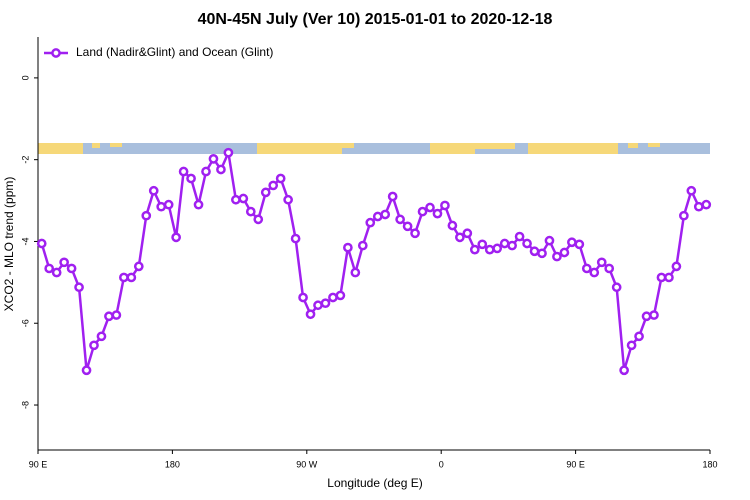  What do you see at coordinates (307, 464) in the screenshot?
I see `x-tick-label: 90 W` at bounding box center [307, 464].